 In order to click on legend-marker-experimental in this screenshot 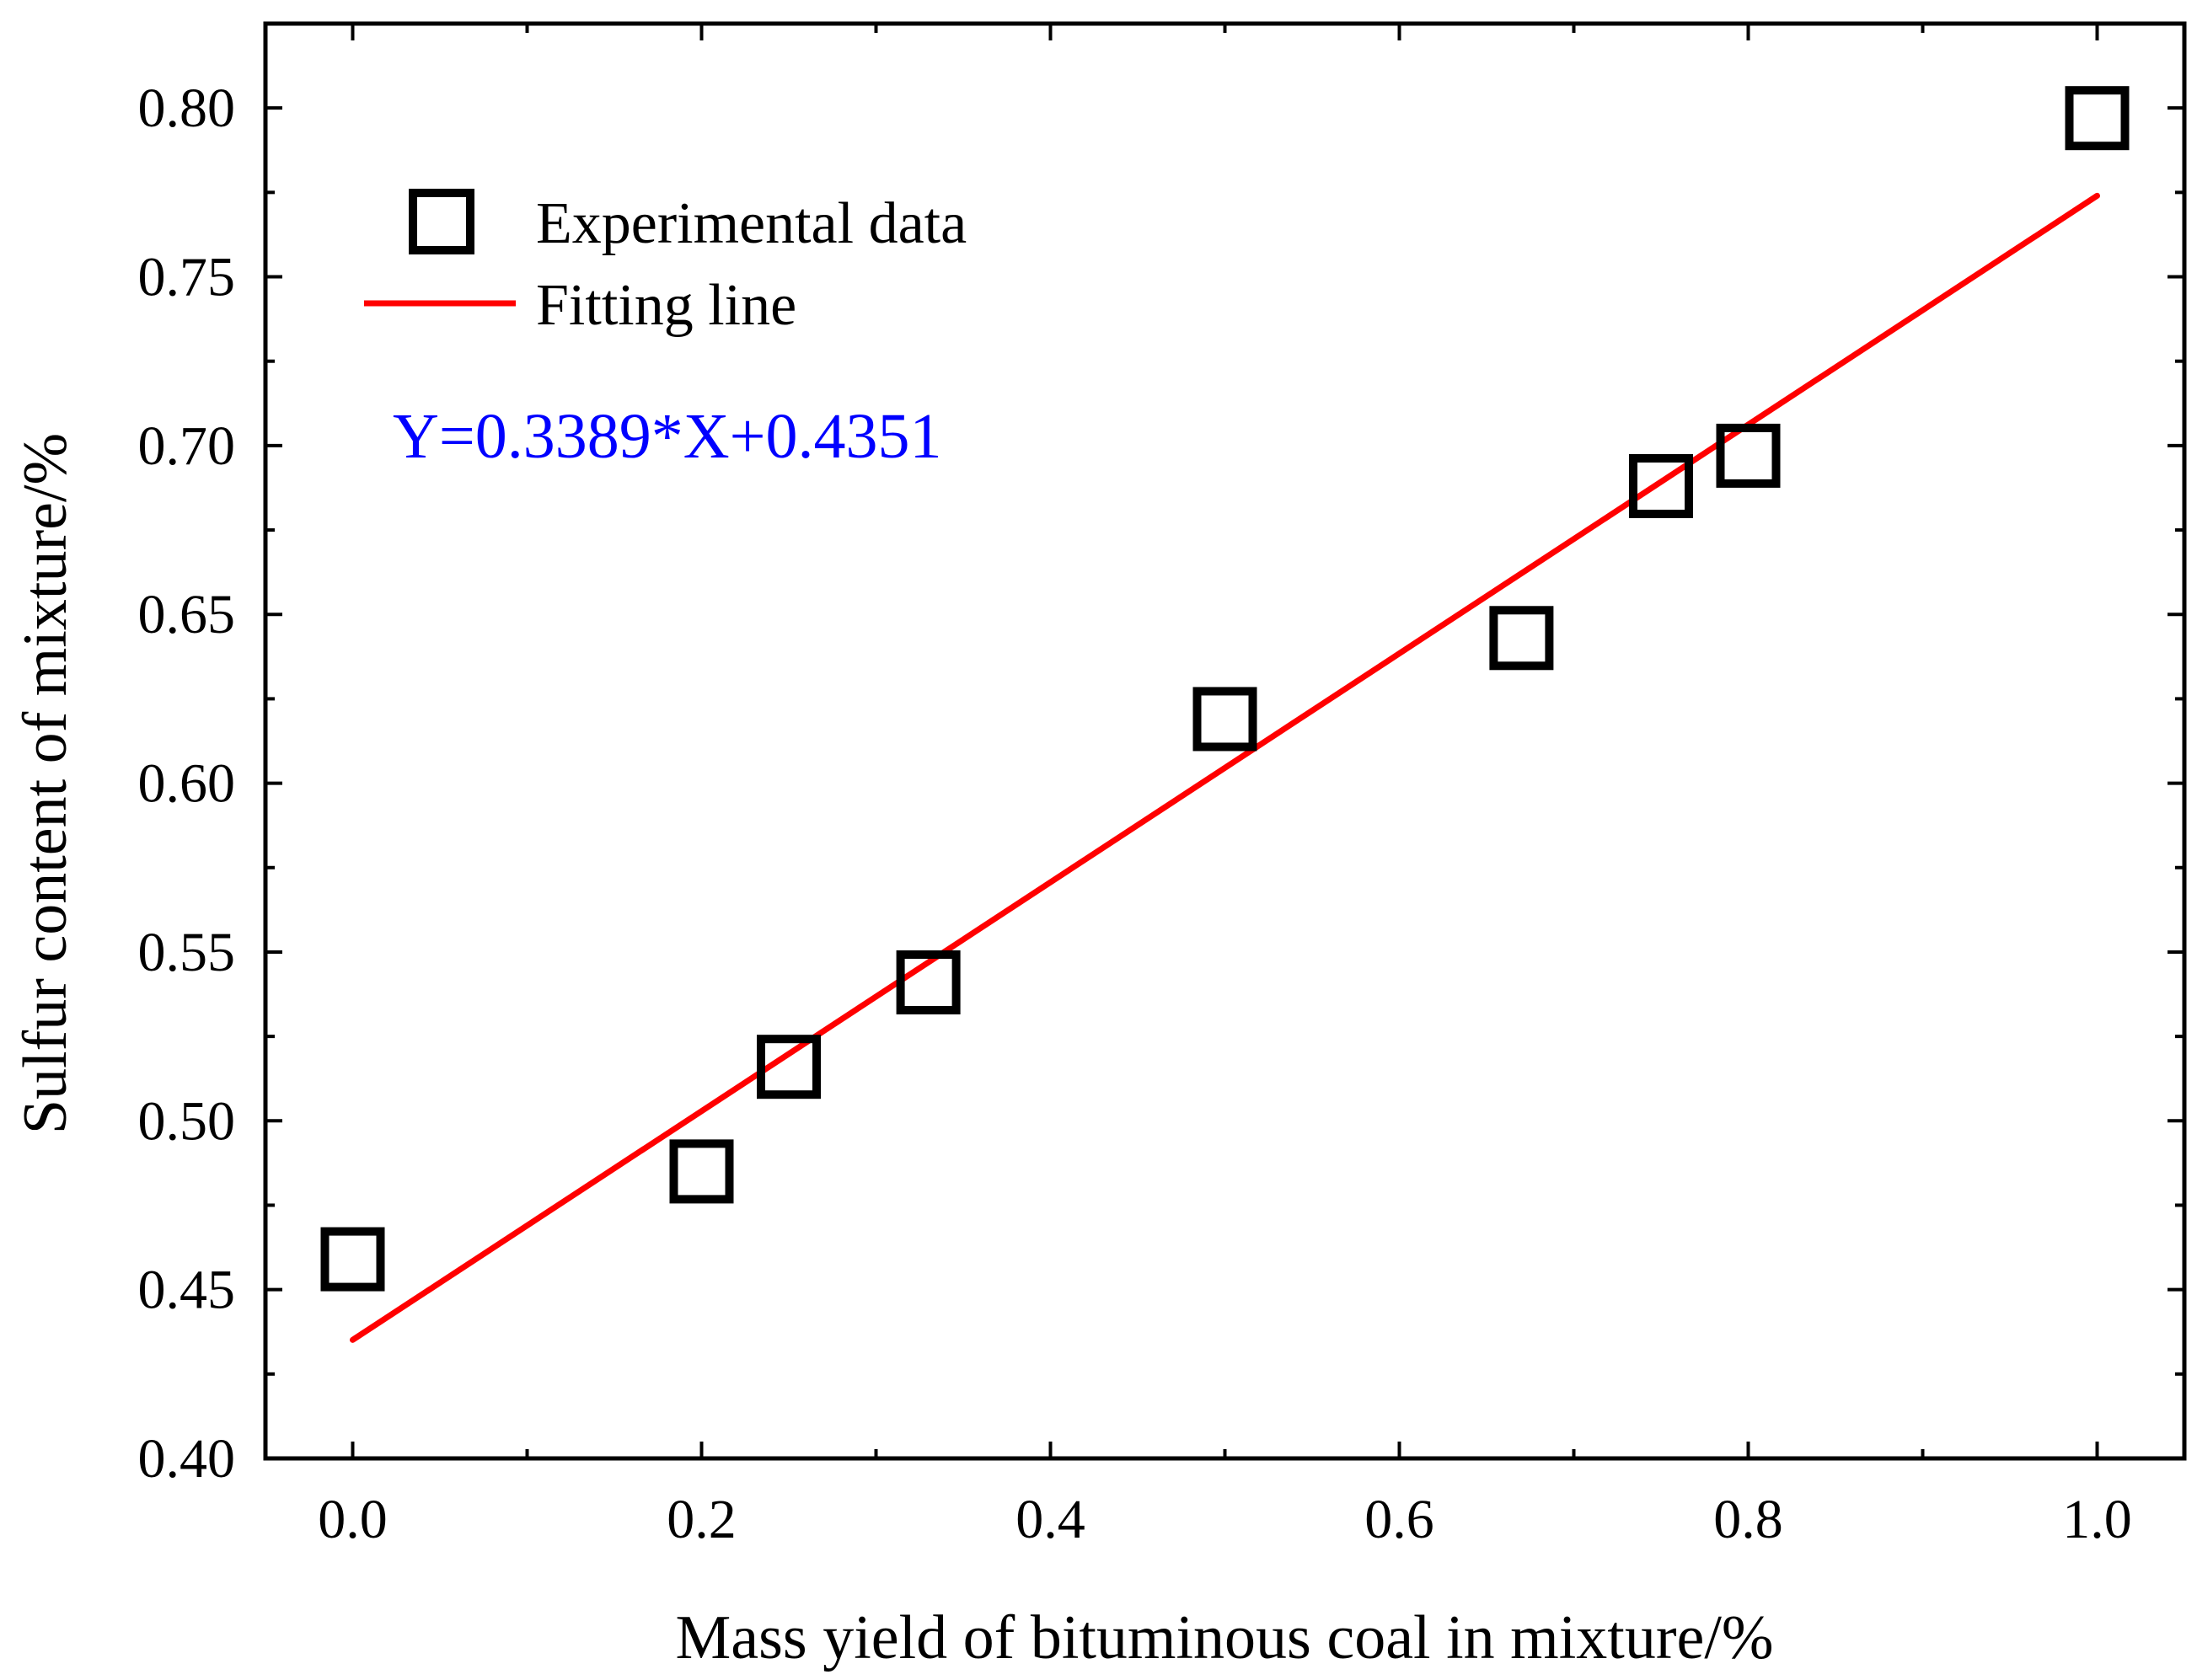, I will do `click(441, 221)`.